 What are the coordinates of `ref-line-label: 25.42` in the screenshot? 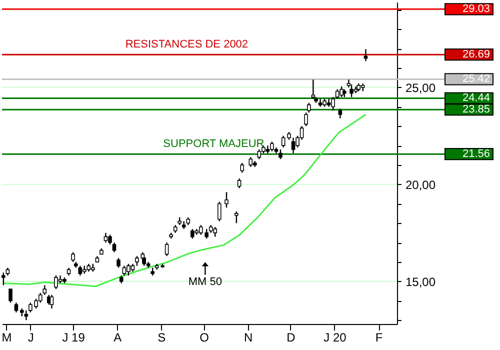 It's located at (476, 79).